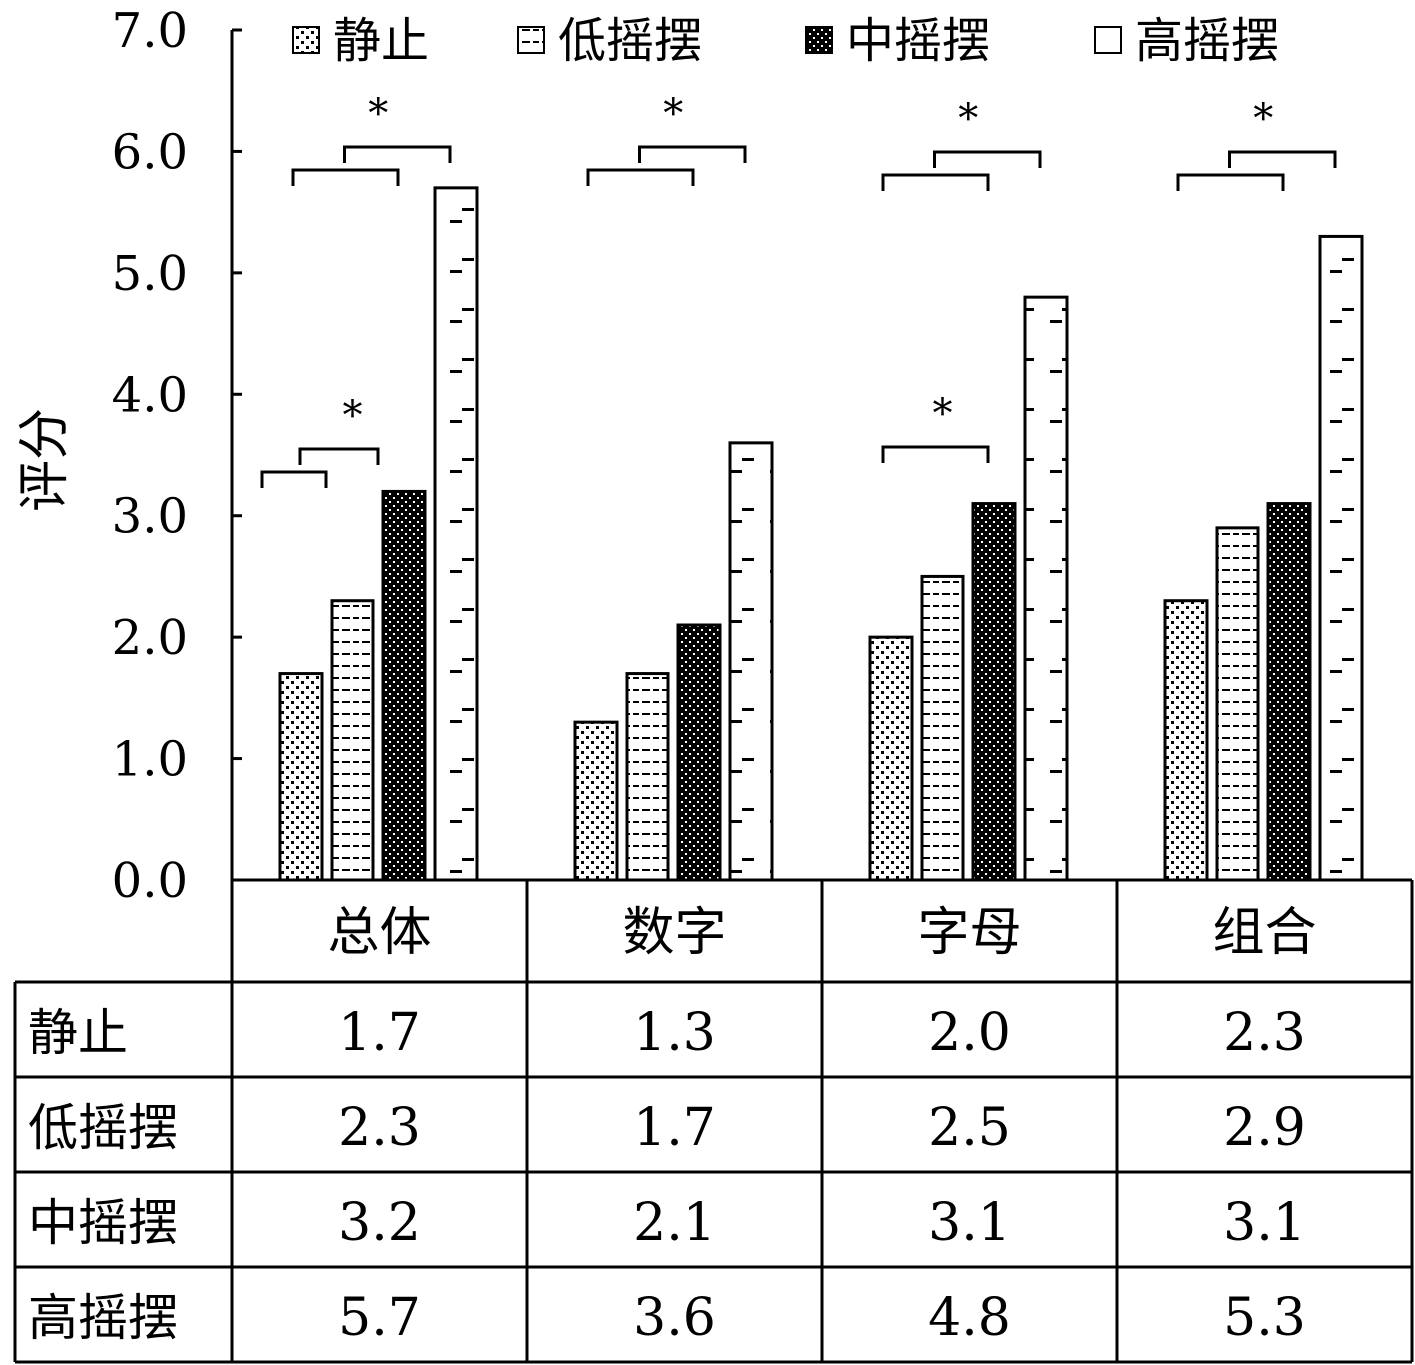 Image resolution: width=1415 pixels, height=1365 pixels. What do you see at coordinates (1264, 1128) in the screenshot?
I see `table-cell-value: 2.9` at bounding box center [1264, 1128].